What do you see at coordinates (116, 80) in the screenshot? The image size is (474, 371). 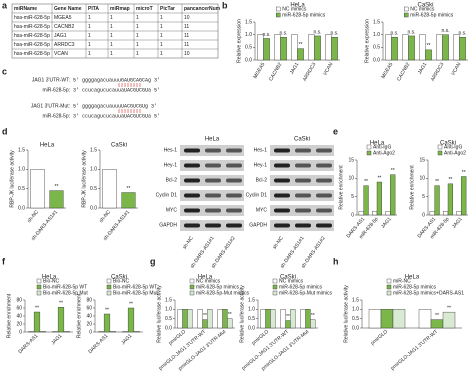 I see `seq: 5' ggggagacuauuuGAUGCAGCAg 3'` at bounding box center [116, 80].